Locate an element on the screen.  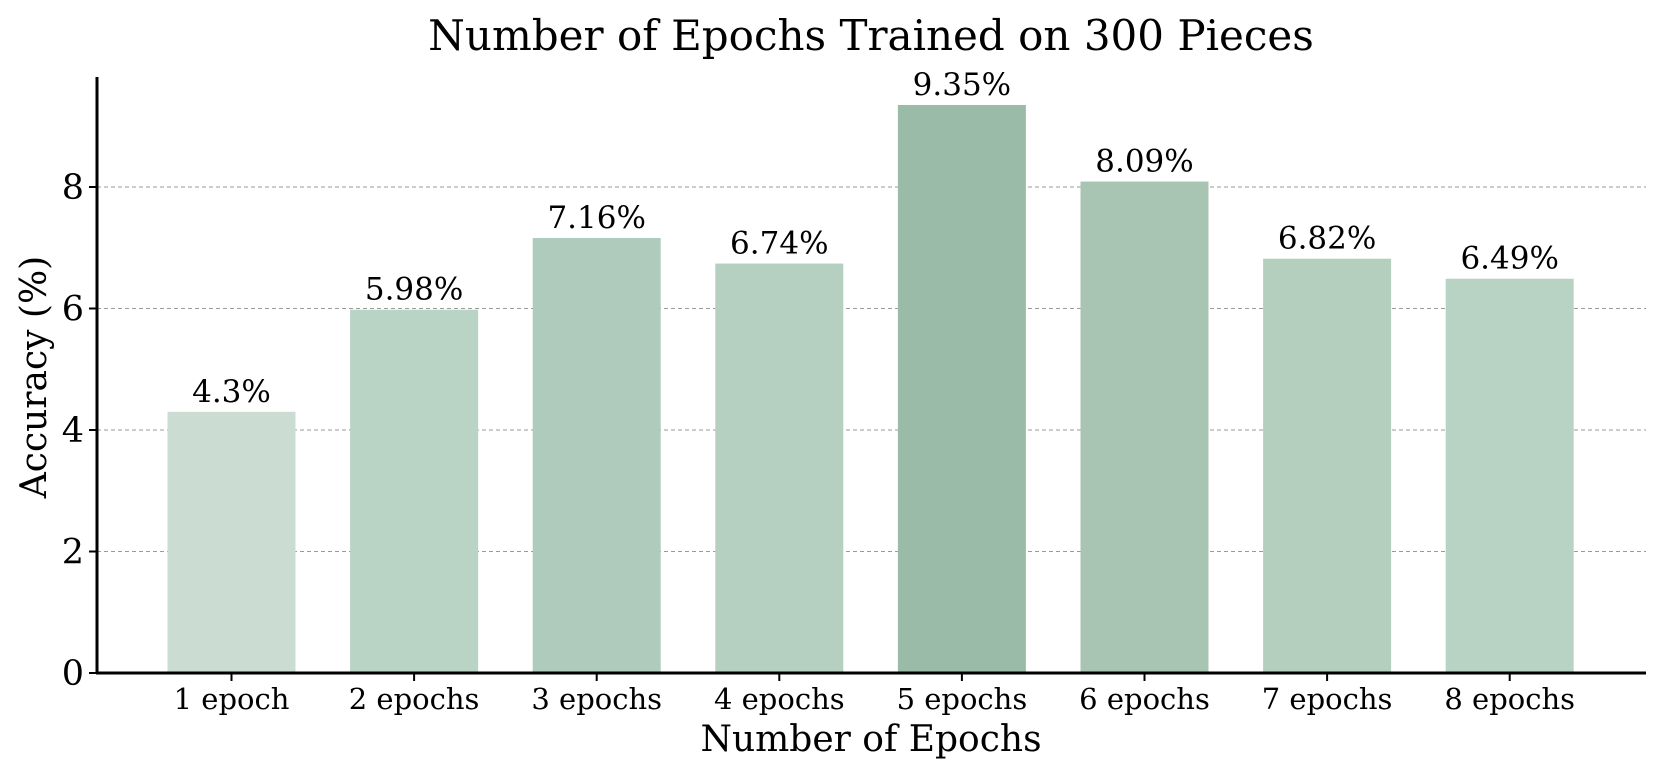
x-tick-label: 8 epochs is located at coordinates (1509, 699).